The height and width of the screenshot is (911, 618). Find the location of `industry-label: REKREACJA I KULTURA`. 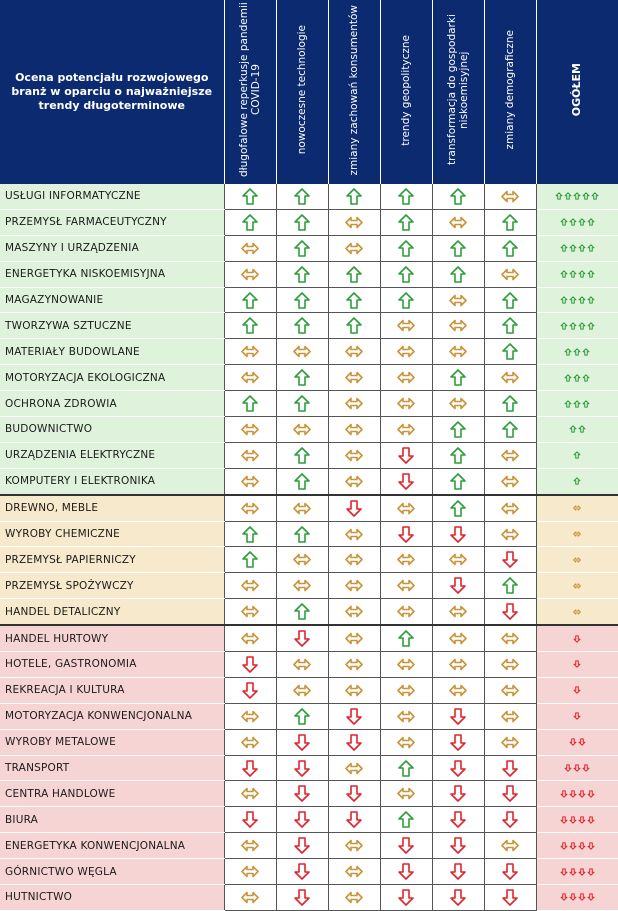

industry-label: REKREACJA I KULTURA is located at coordinates (112, 690).